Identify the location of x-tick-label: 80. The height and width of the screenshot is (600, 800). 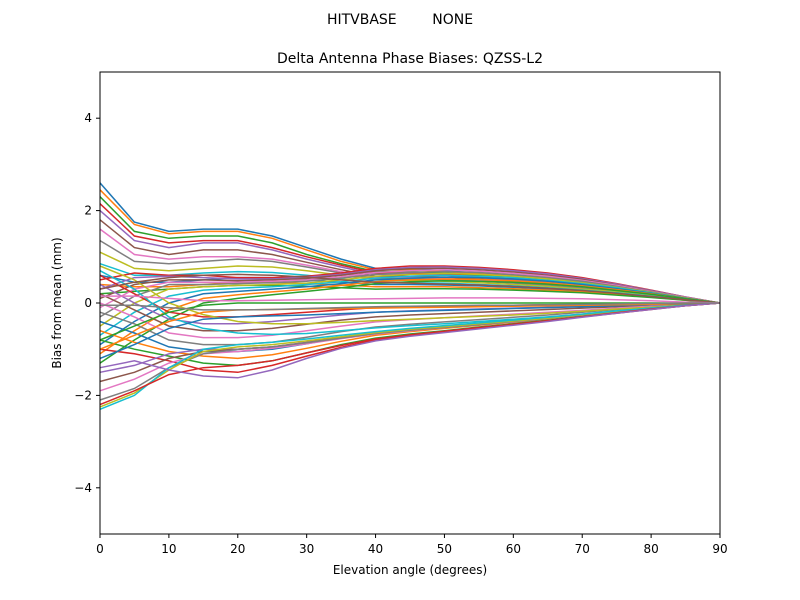
(650, 549).